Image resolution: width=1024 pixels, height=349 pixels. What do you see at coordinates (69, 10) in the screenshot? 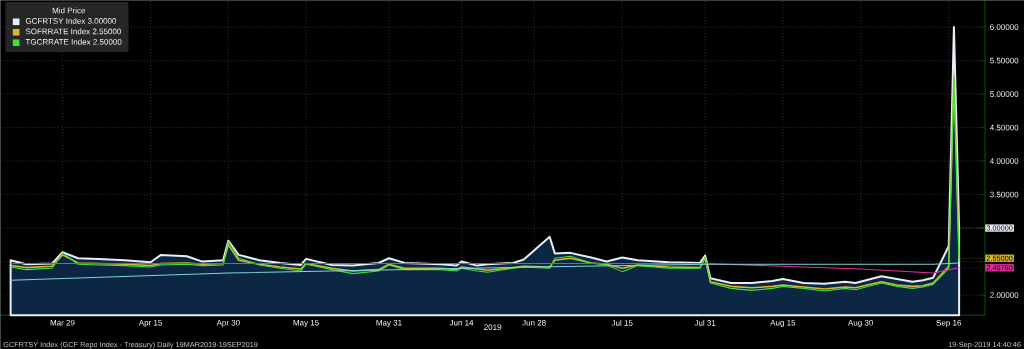
I see `legend-title: Mid Price` at bounding box center [69, 10].